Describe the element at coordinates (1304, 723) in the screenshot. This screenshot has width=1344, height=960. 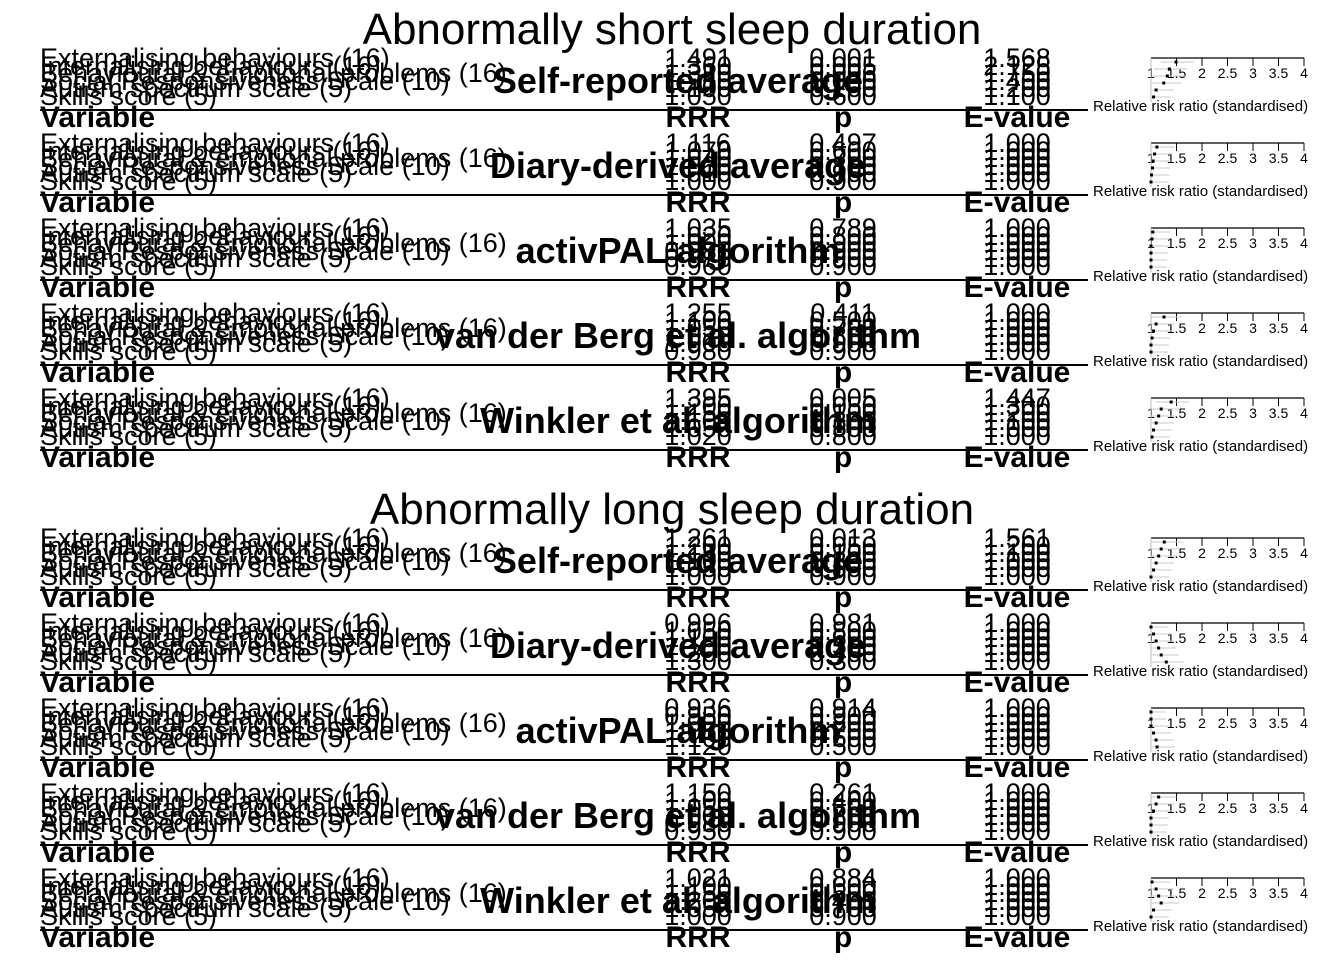
I see `forest-tick-label: 4` at that location.